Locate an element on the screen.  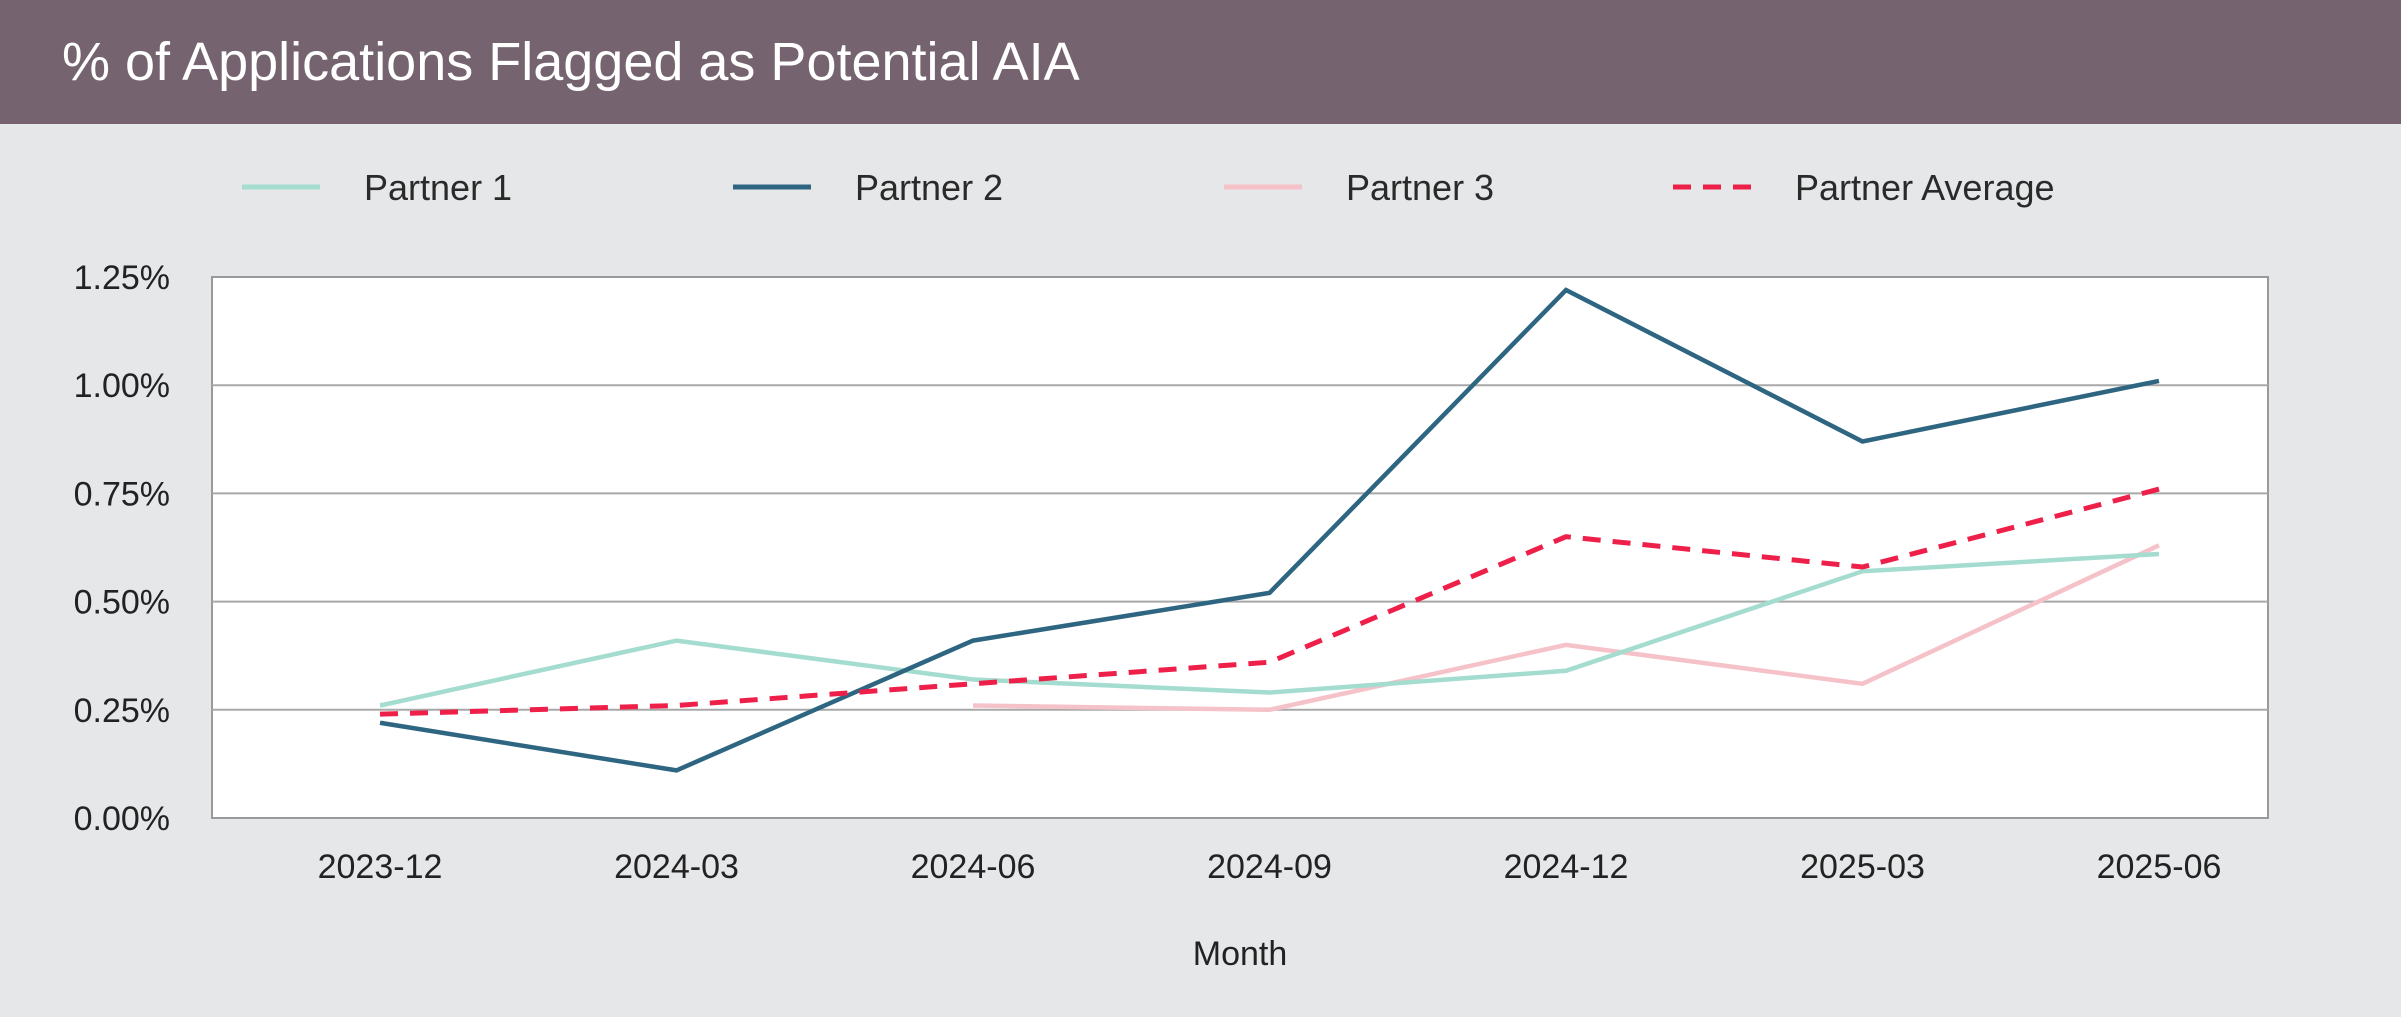
y-tick-label: 1.25% is located at coordinates (122, 278).